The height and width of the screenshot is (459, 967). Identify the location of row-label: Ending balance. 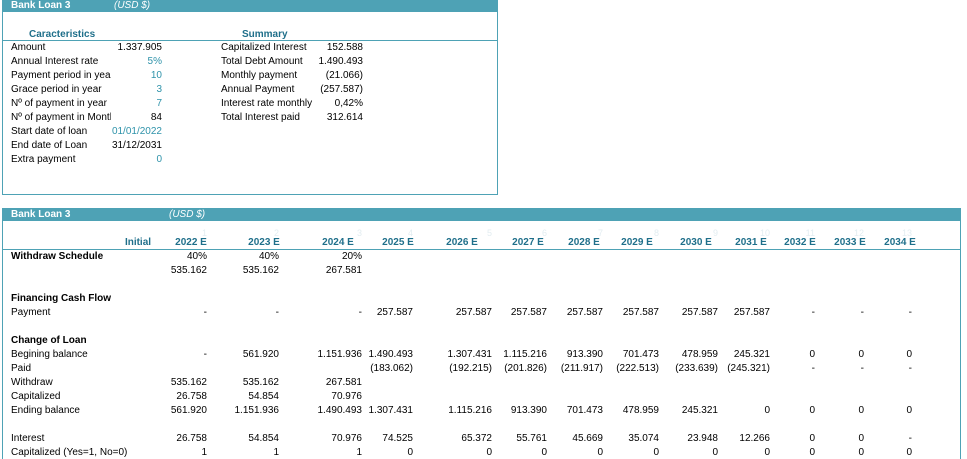
(45, 410).